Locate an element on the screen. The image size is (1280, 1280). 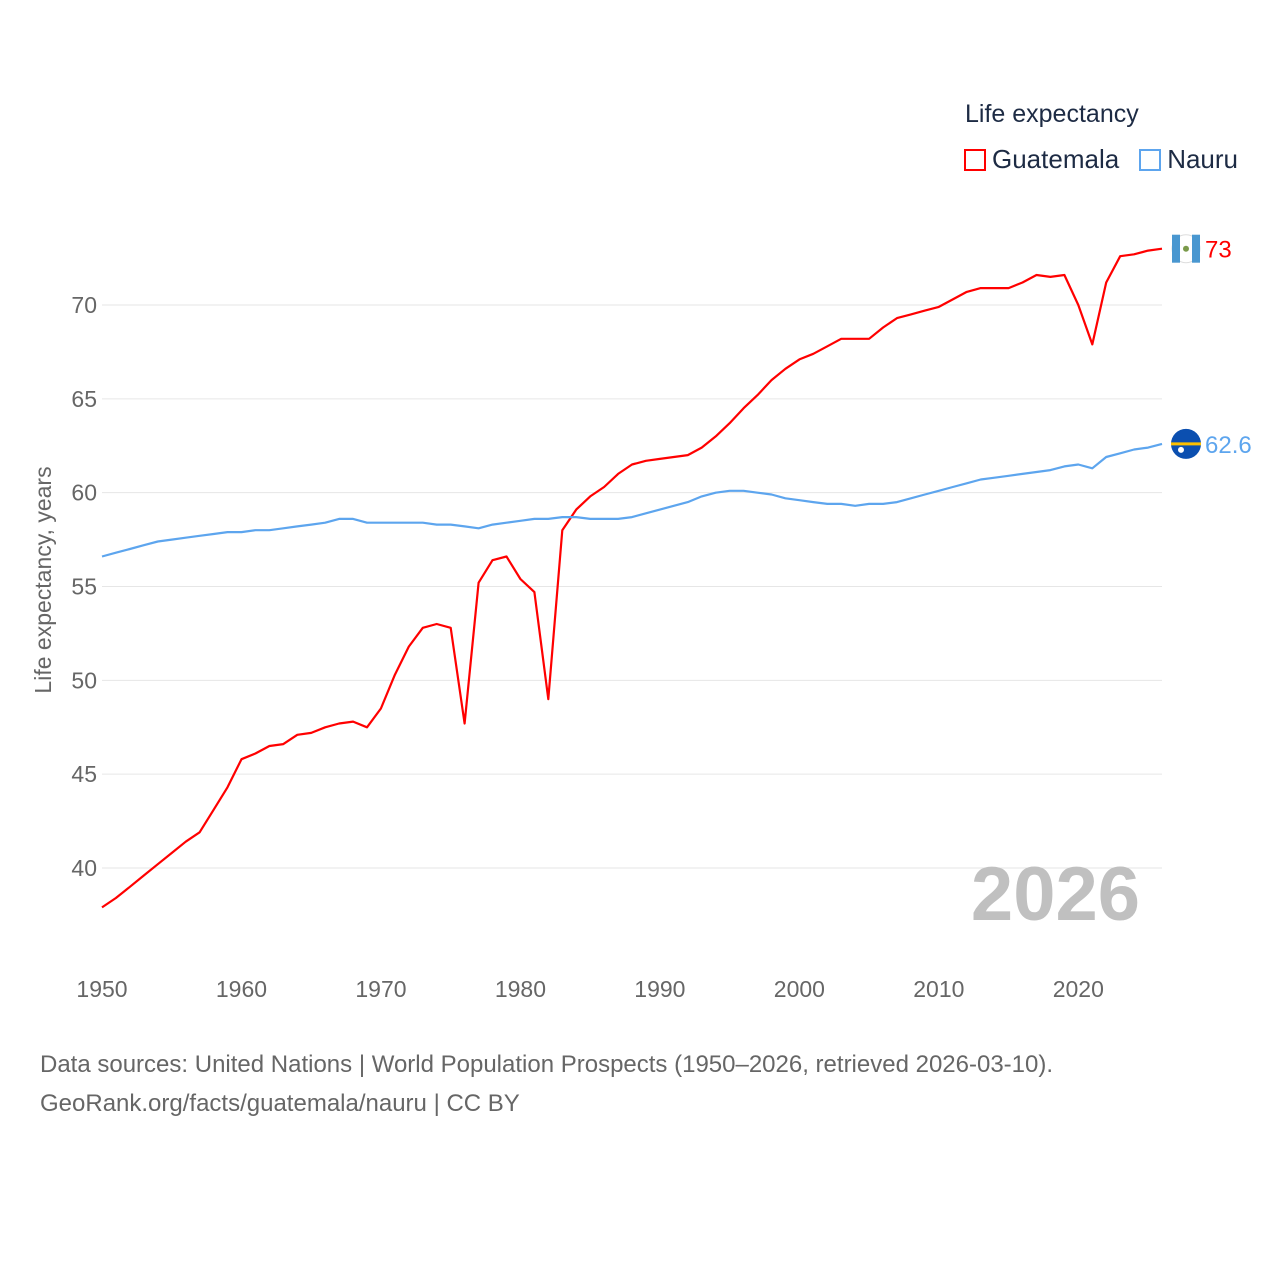
legend-swatch-guatemala is located at coordinates (975, 159).